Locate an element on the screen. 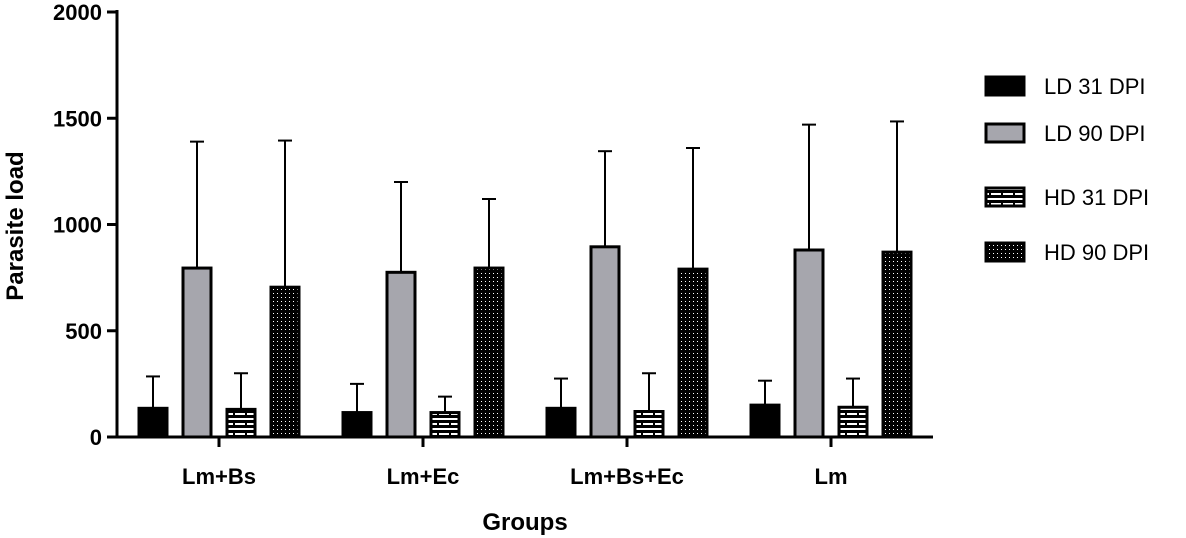 The image size is (1186, 538). legend-label: LD 90 DPI is located at coordinates (1095, 133).